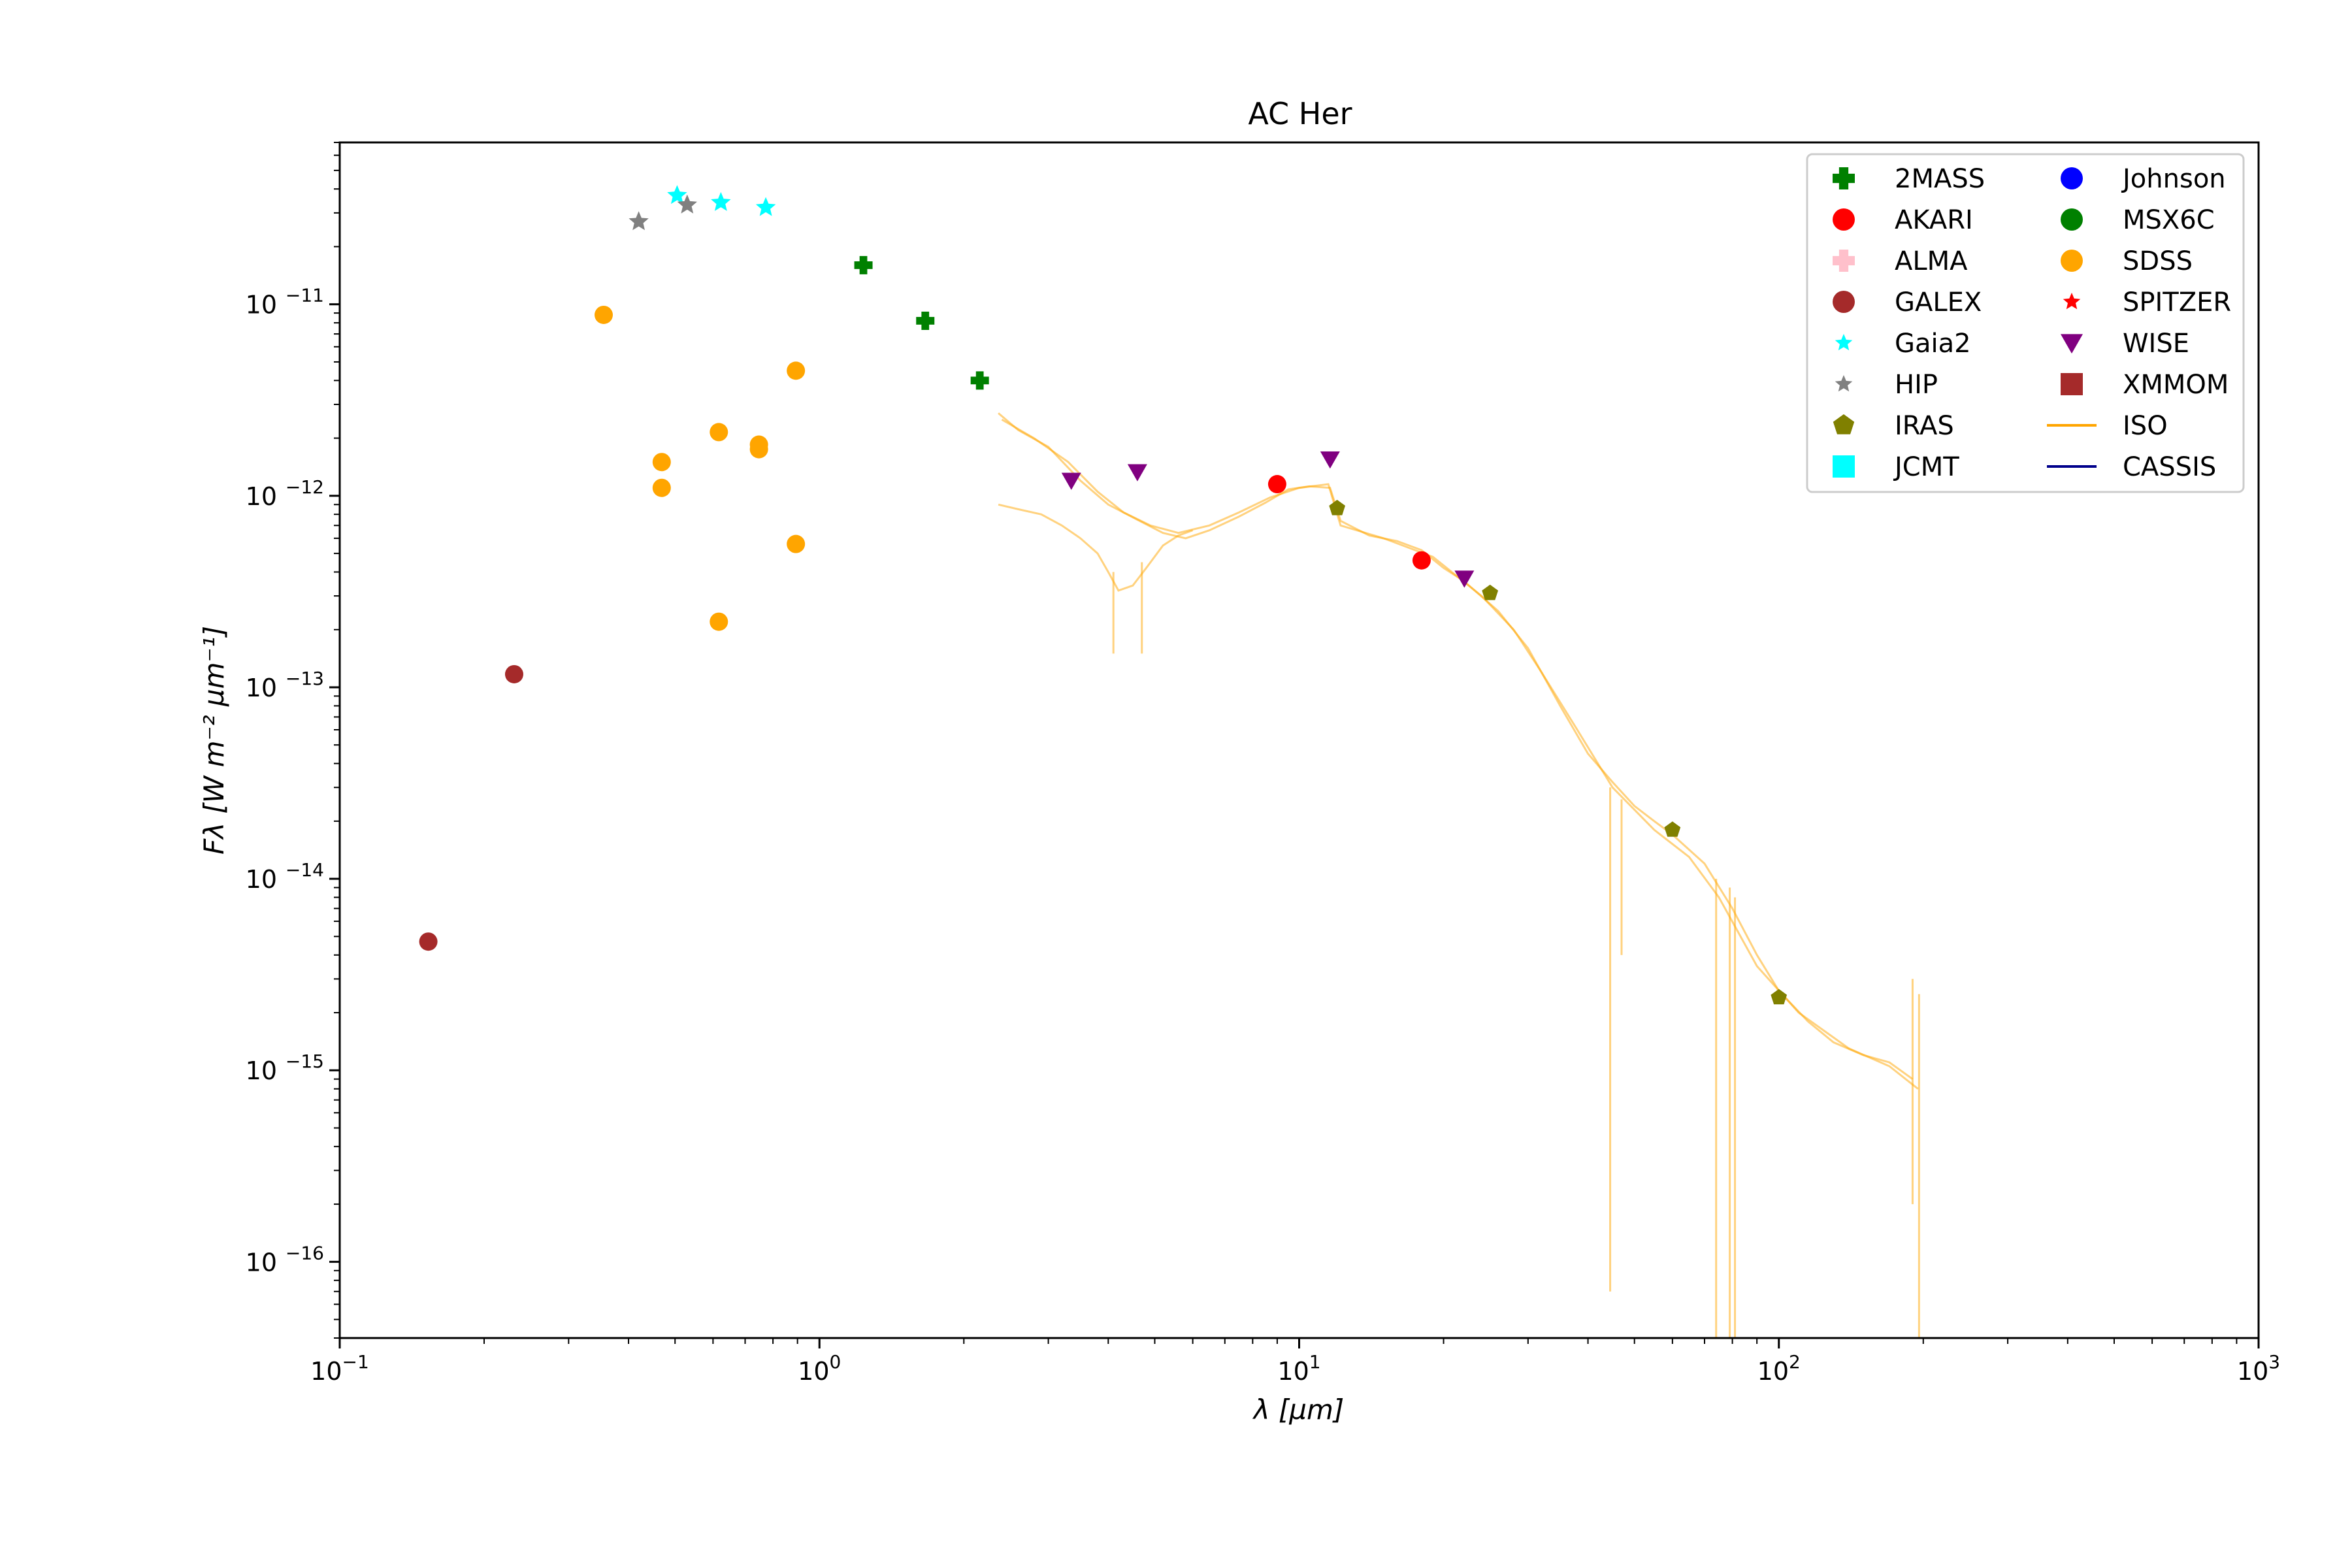 This screenshot has height=1568, width=2352. Describe the element at coordinates (305, 870) in the screenshot. I see `y-tick-exponent-3: −14` at that location.